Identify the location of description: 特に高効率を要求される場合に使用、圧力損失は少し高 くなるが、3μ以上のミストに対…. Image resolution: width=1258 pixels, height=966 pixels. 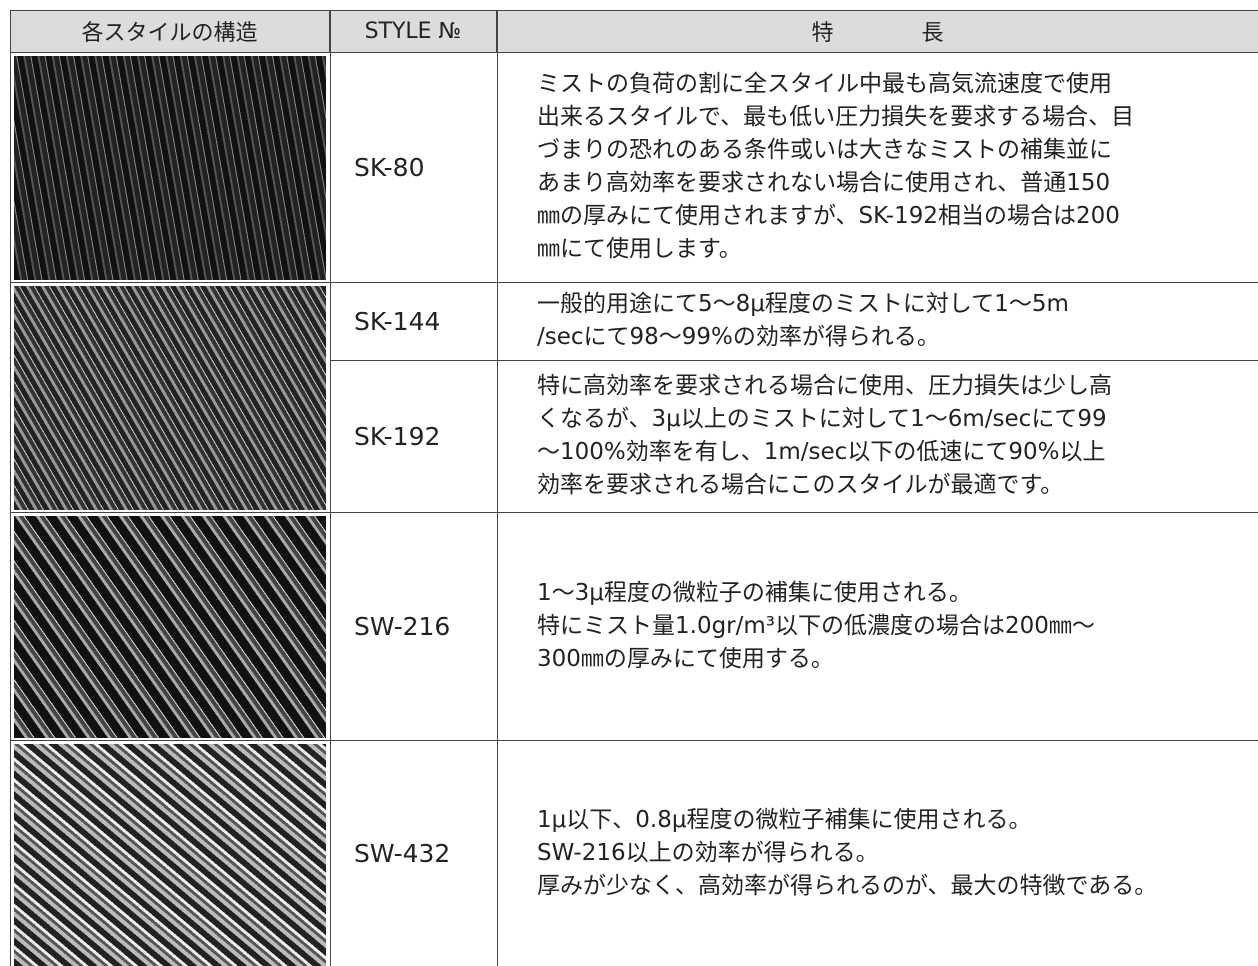
(877, 436).